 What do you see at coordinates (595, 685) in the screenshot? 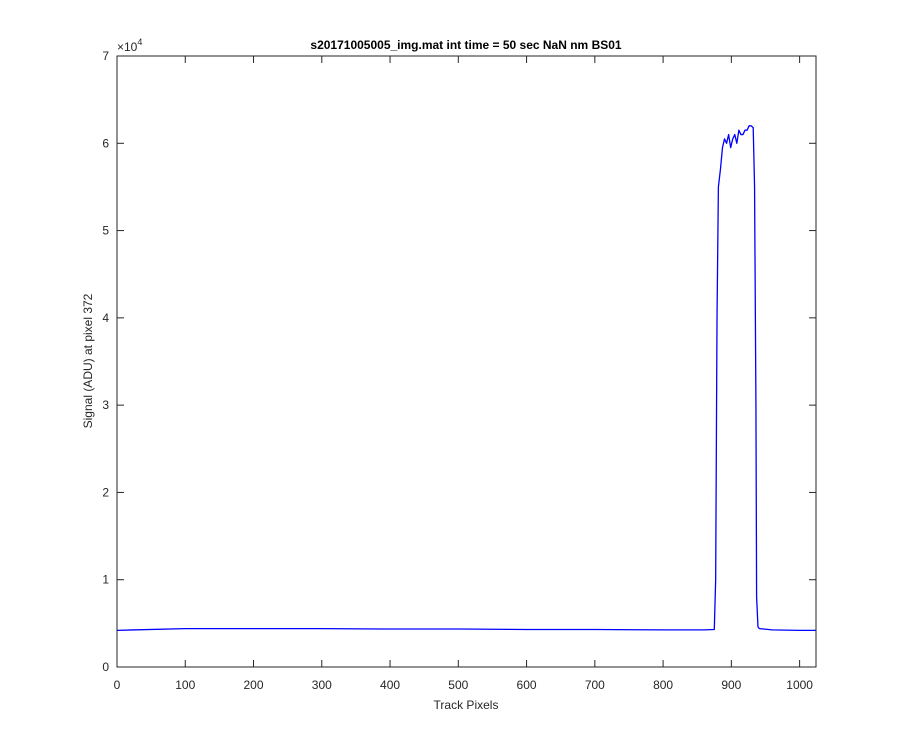
I see `x-tick-label: 700` at bounding box center [595, 685].